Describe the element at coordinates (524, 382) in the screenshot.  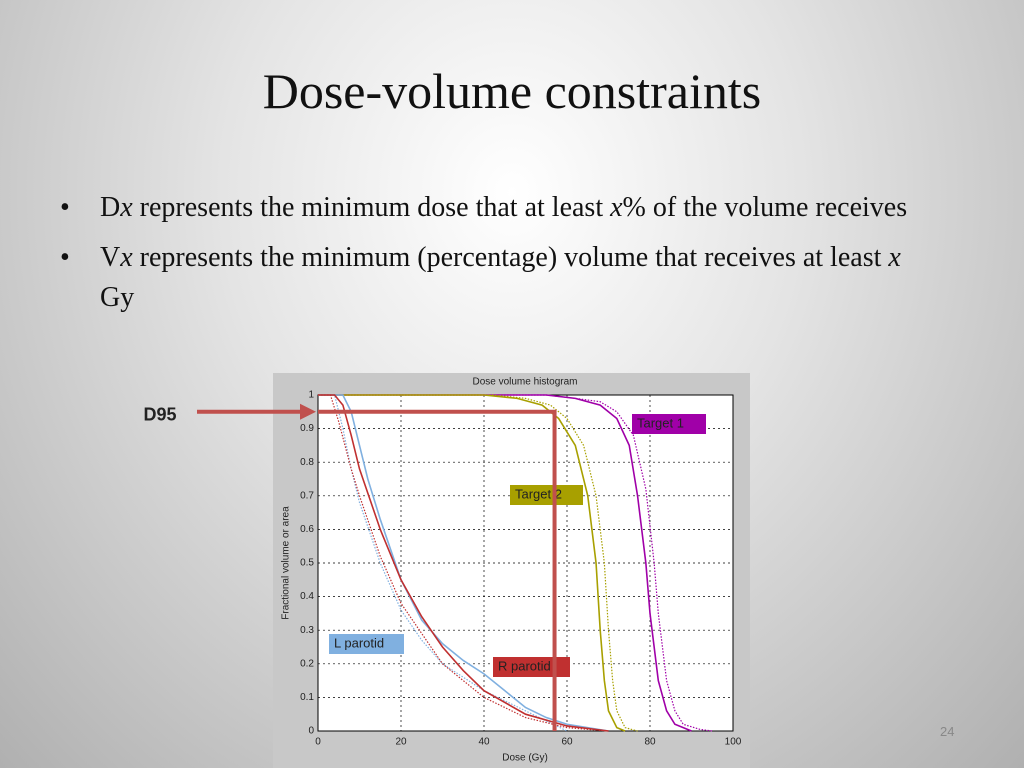
I see `chart-title: Dose volume histogram` at that location.